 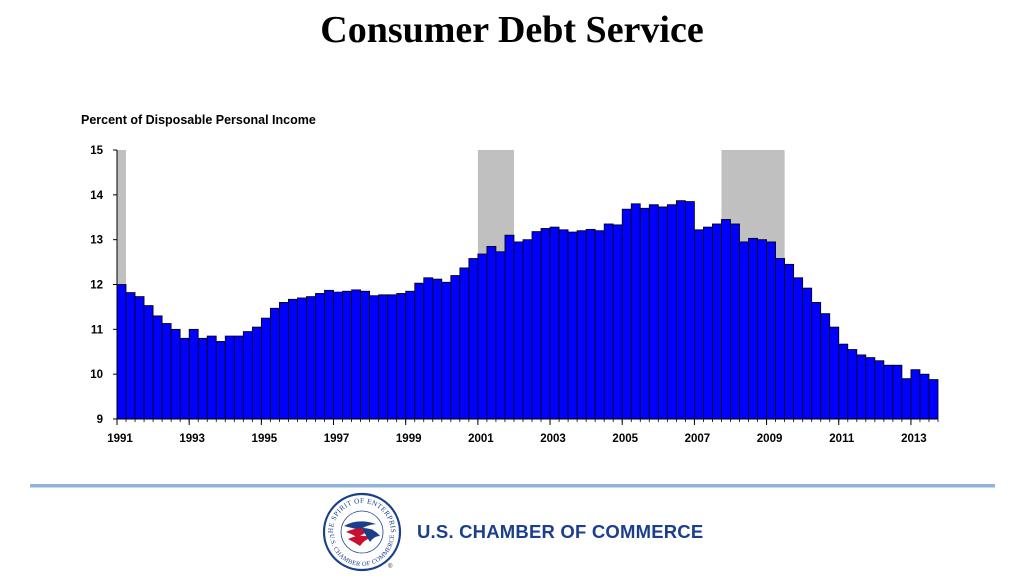 I want to click on registered-mark: ®, so click(x=390, y=566).